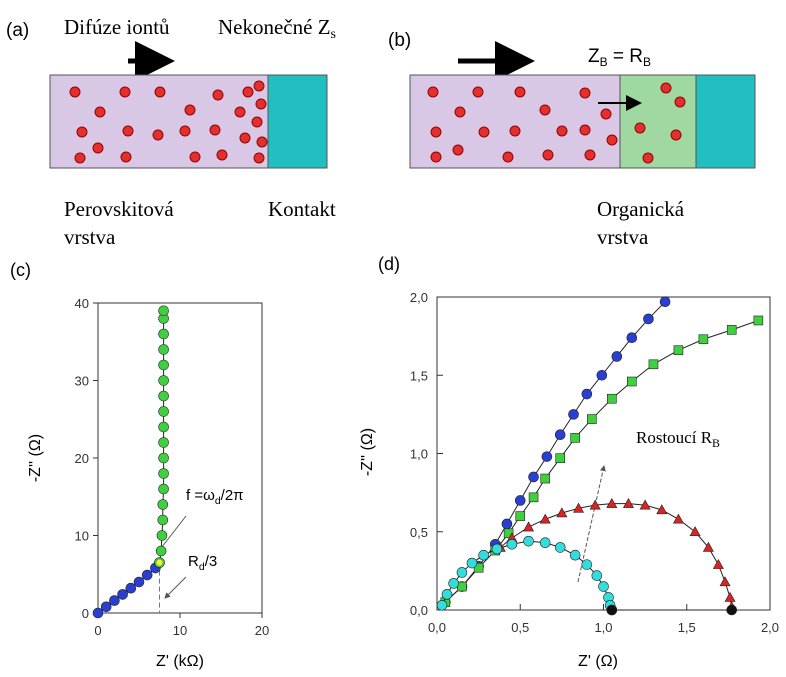 The height and width of the screenshot is (677, 786). I want to click on x-tick-label: 0,0, so click(437, 627).